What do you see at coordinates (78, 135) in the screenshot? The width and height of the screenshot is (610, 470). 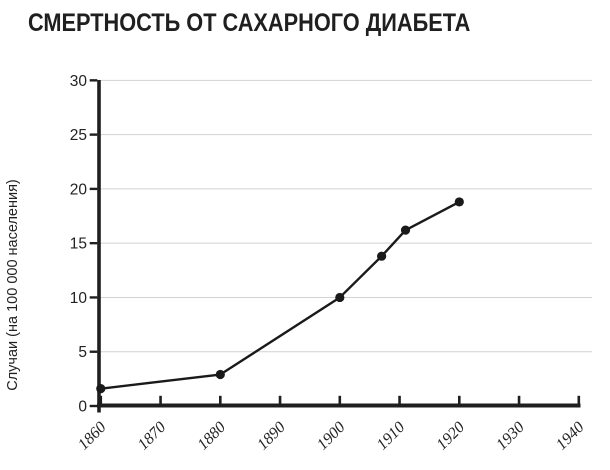 I see `y-tick-label: 25` at bounding box center [78, 135].